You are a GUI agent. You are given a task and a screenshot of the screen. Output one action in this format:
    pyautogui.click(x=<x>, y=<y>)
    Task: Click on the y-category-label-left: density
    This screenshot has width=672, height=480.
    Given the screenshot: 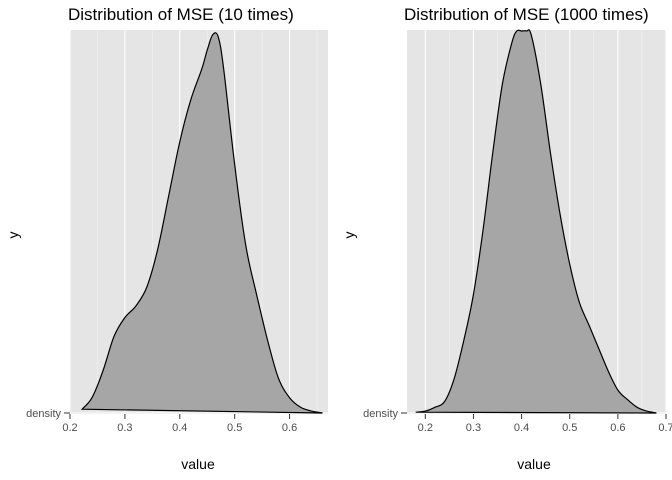 What is the action you would take?
    pyautogui.click(x=43, y=414)
    